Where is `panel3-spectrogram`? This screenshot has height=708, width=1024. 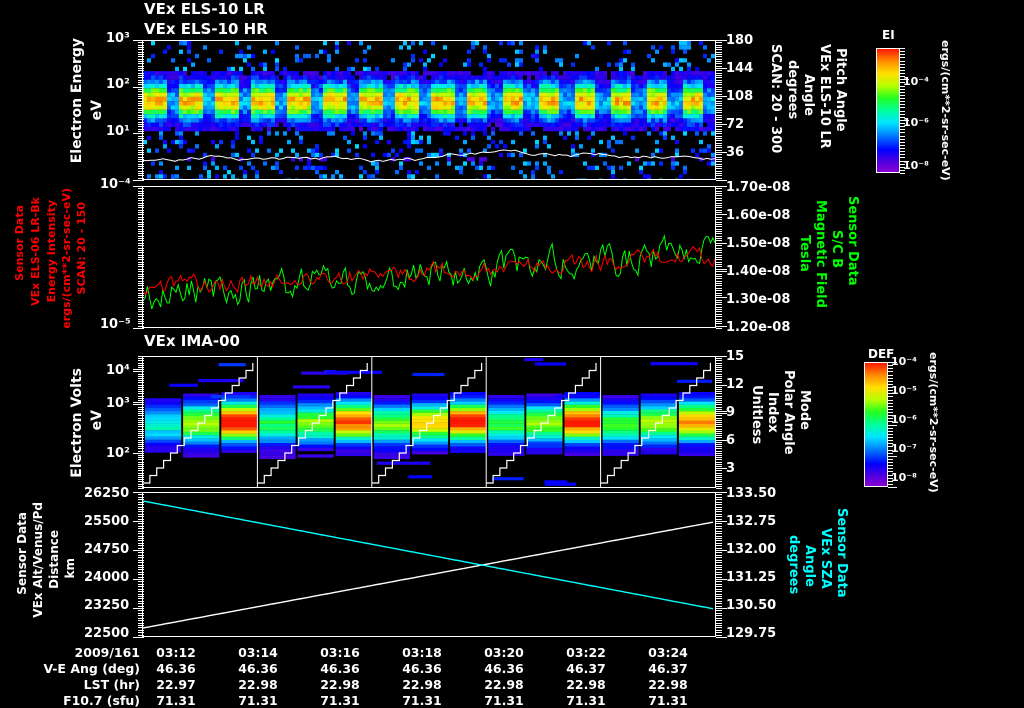
panel3-spectrogram is located at coordinates (429, 422).